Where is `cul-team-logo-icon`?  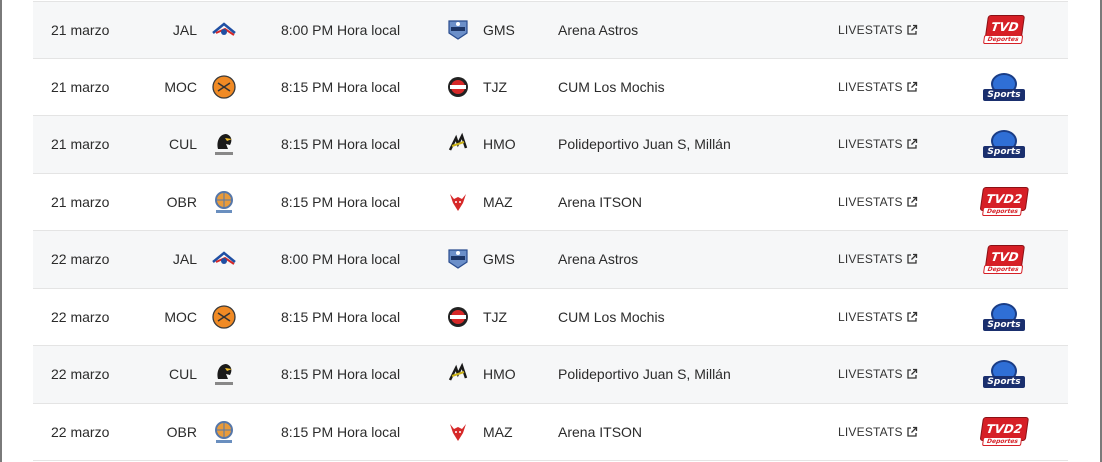
cul-team-logo-icon is located at coordinates (224, 144).